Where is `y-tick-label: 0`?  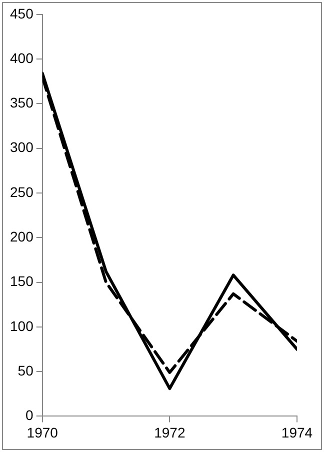
y-tick-label: 0 is located at coordinates (30, 415).